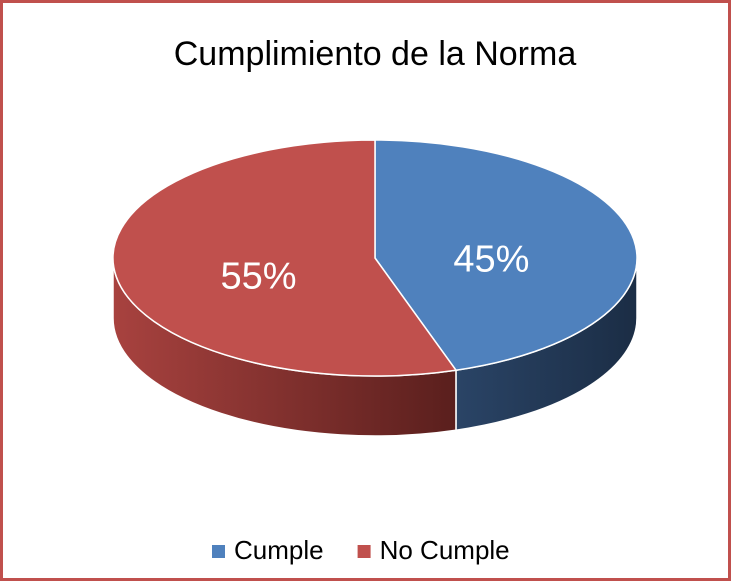 This screenshot has width=731, height=581. Describe the element at coordinates (259, 276) in the screenshot. I see `data-label: 55%` at that location.